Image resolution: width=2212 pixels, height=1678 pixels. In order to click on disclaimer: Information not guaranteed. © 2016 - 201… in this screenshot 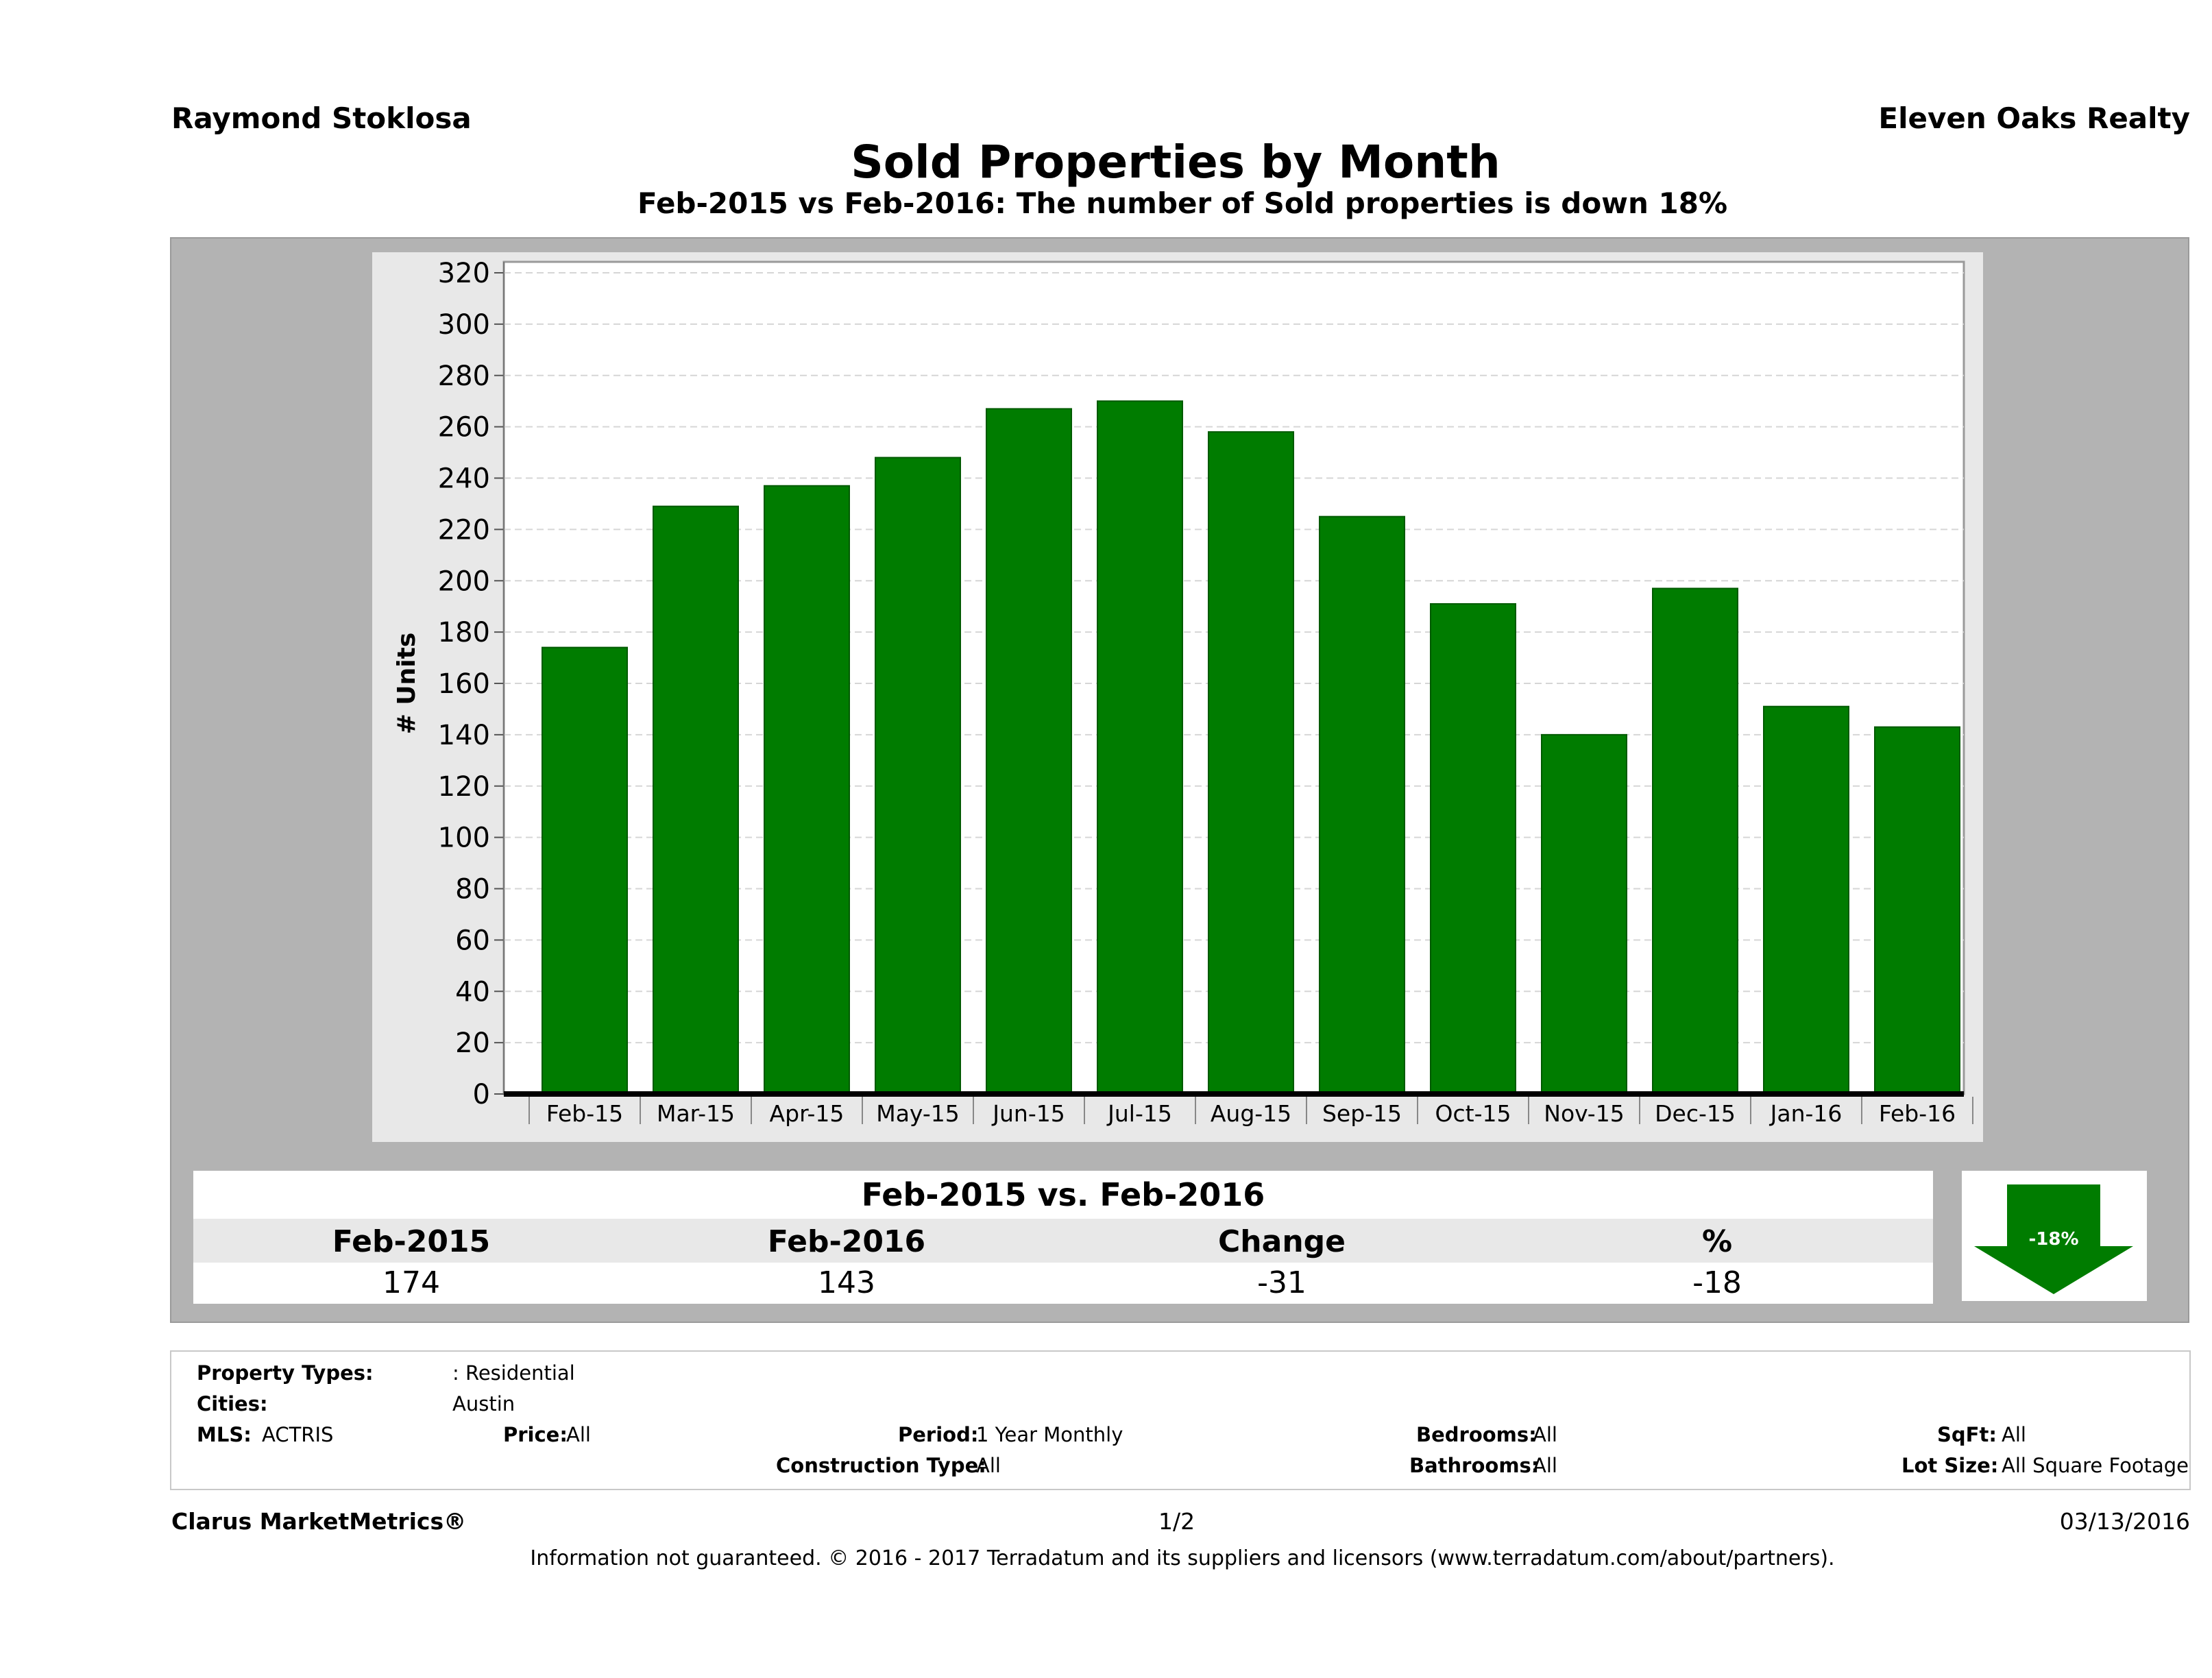, I will do `click(1182, 1558)`.